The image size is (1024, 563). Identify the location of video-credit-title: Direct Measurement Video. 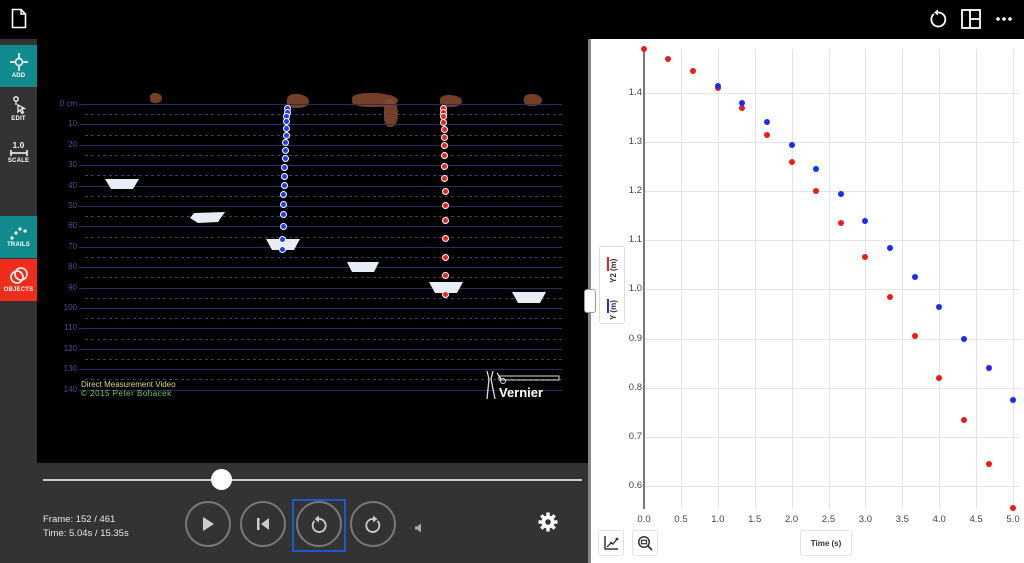
(128, 384).